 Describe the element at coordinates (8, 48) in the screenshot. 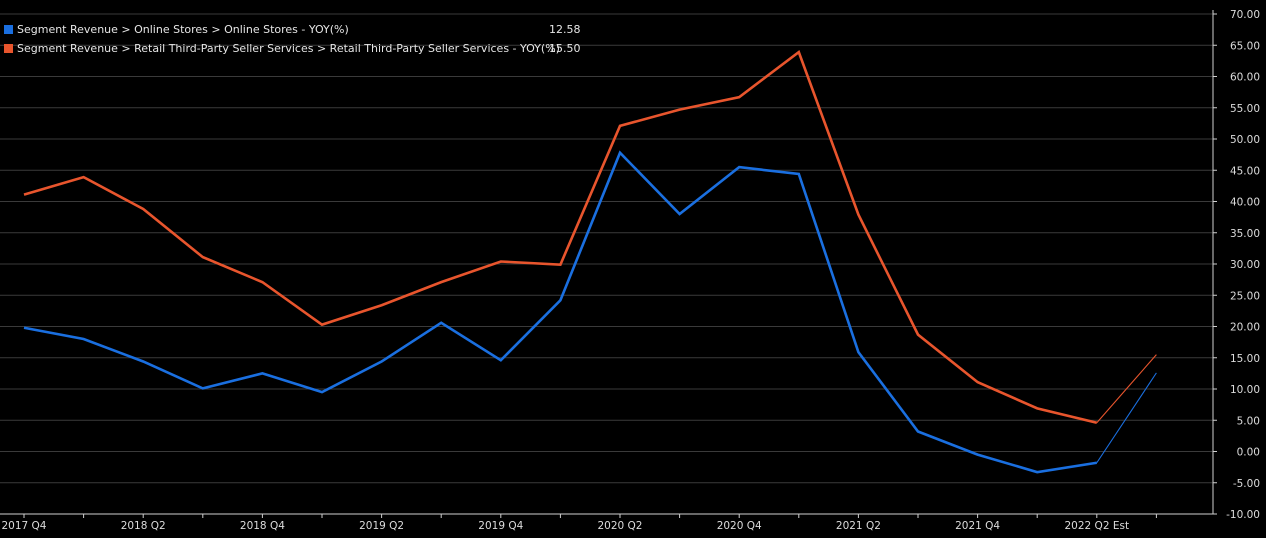

I see `legend-swatch-third-party-seller` at that location.